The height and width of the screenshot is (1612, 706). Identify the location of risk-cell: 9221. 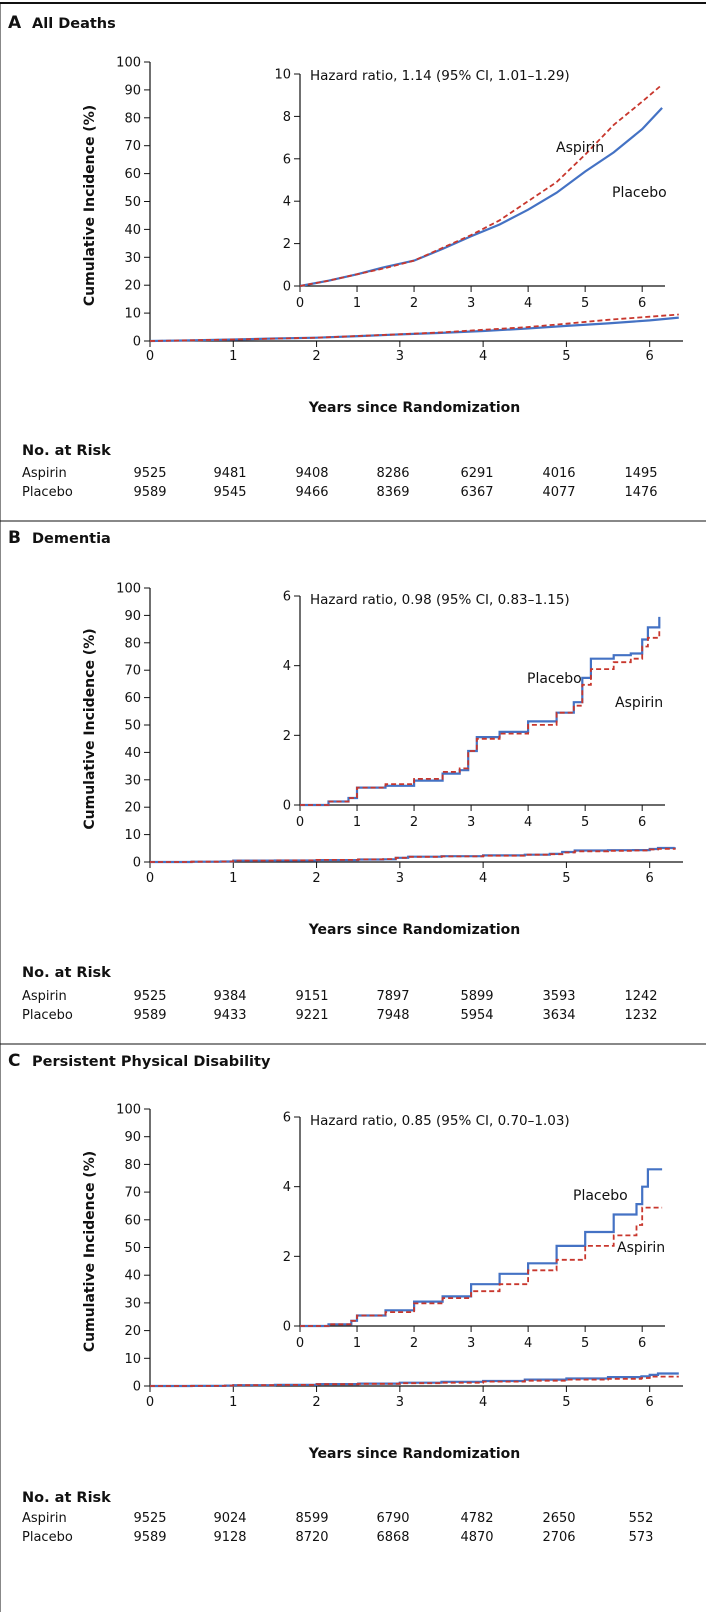
(311, 1015).